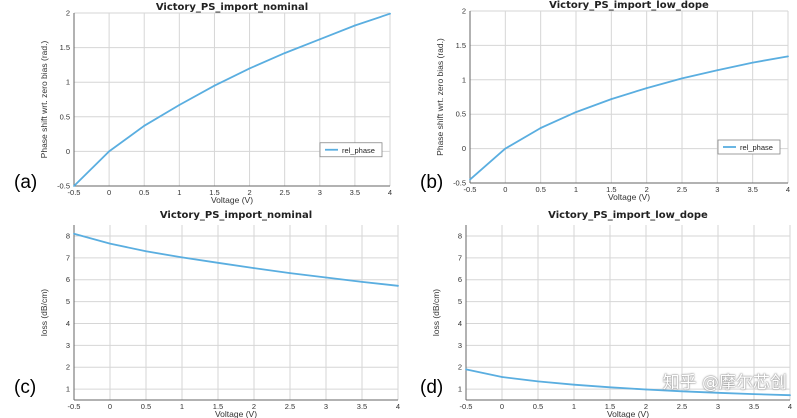 Image resolution: width=797 pixels, height=418 pixels. I want to click on x-tick-label: 0, so click(505, 189).